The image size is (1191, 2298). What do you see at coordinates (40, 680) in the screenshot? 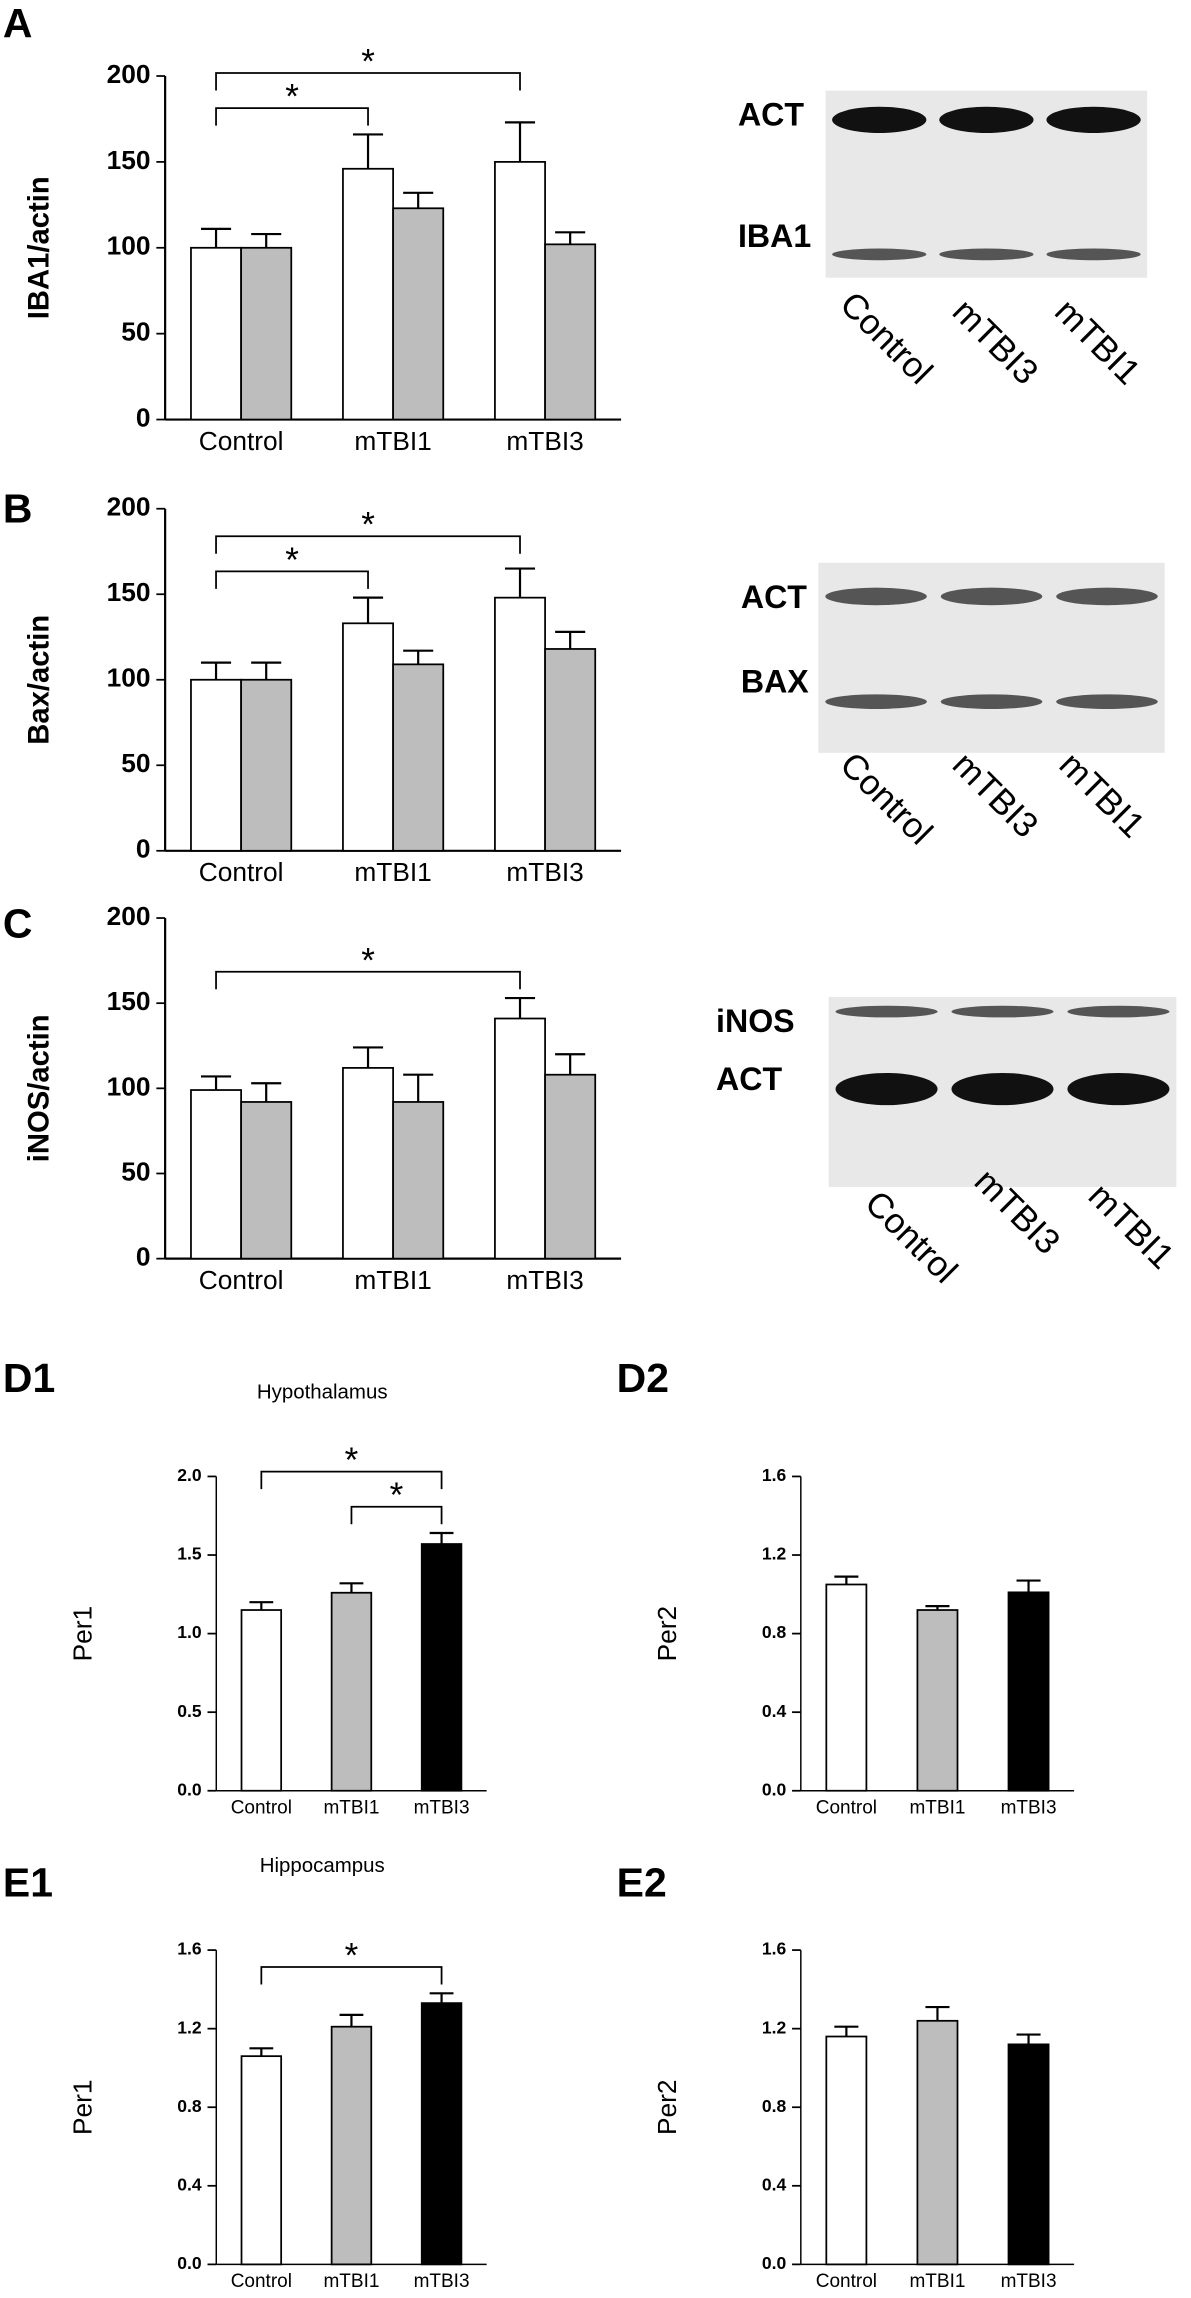
I see `y-axis-label: Bax/actin` at bounding box center [40, 680].